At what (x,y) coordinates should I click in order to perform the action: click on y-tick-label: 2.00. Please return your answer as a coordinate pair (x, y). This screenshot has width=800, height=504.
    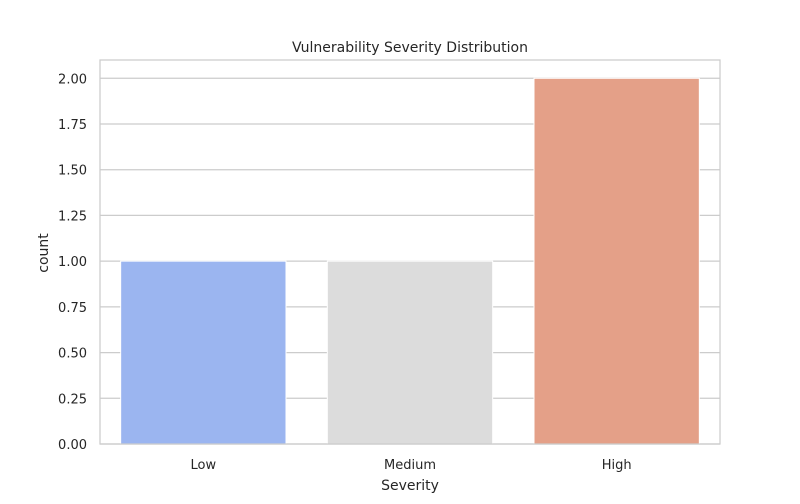
    Looking at the image, I should click on (72, 79).